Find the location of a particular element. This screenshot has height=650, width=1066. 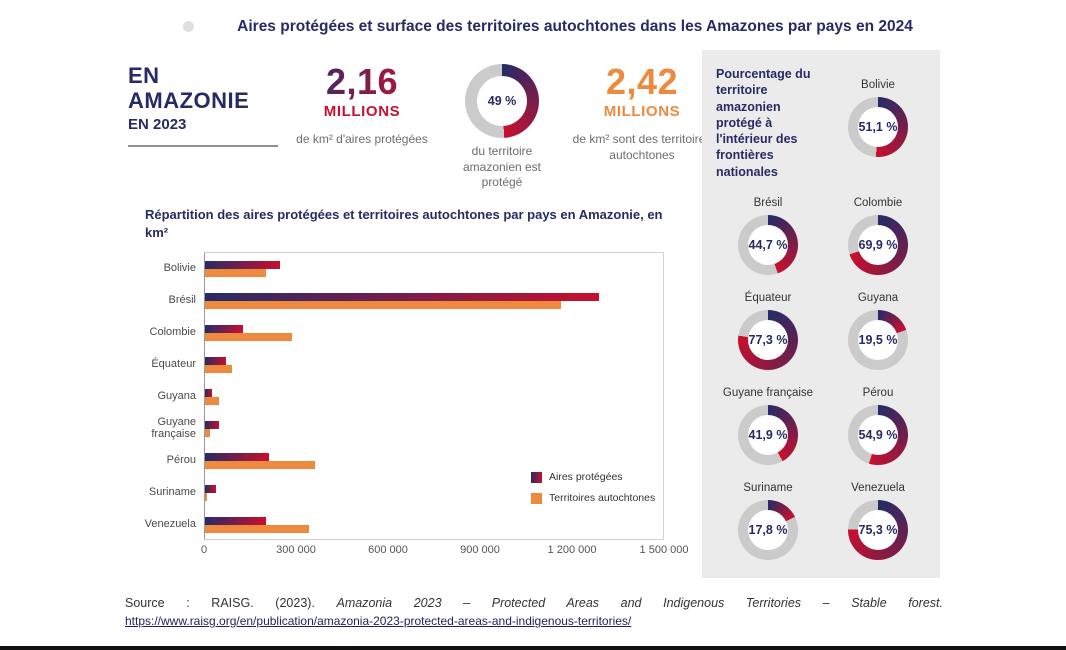

donut-country-label: Bolivie is located at coordinates (878, 84).